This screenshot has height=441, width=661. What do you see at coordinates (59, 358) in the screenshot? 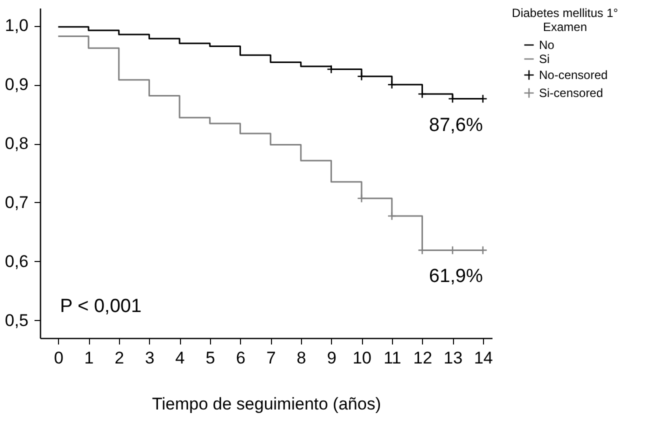
I see `x-tick-label: 0` at bounding box center [59, 358].